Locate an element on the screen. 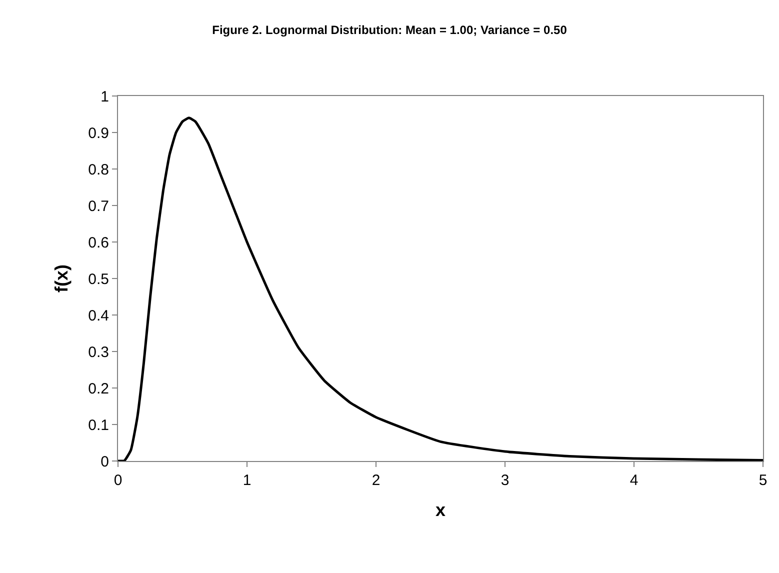  x-tick-label: 3 is located at coordinates (505, 480).